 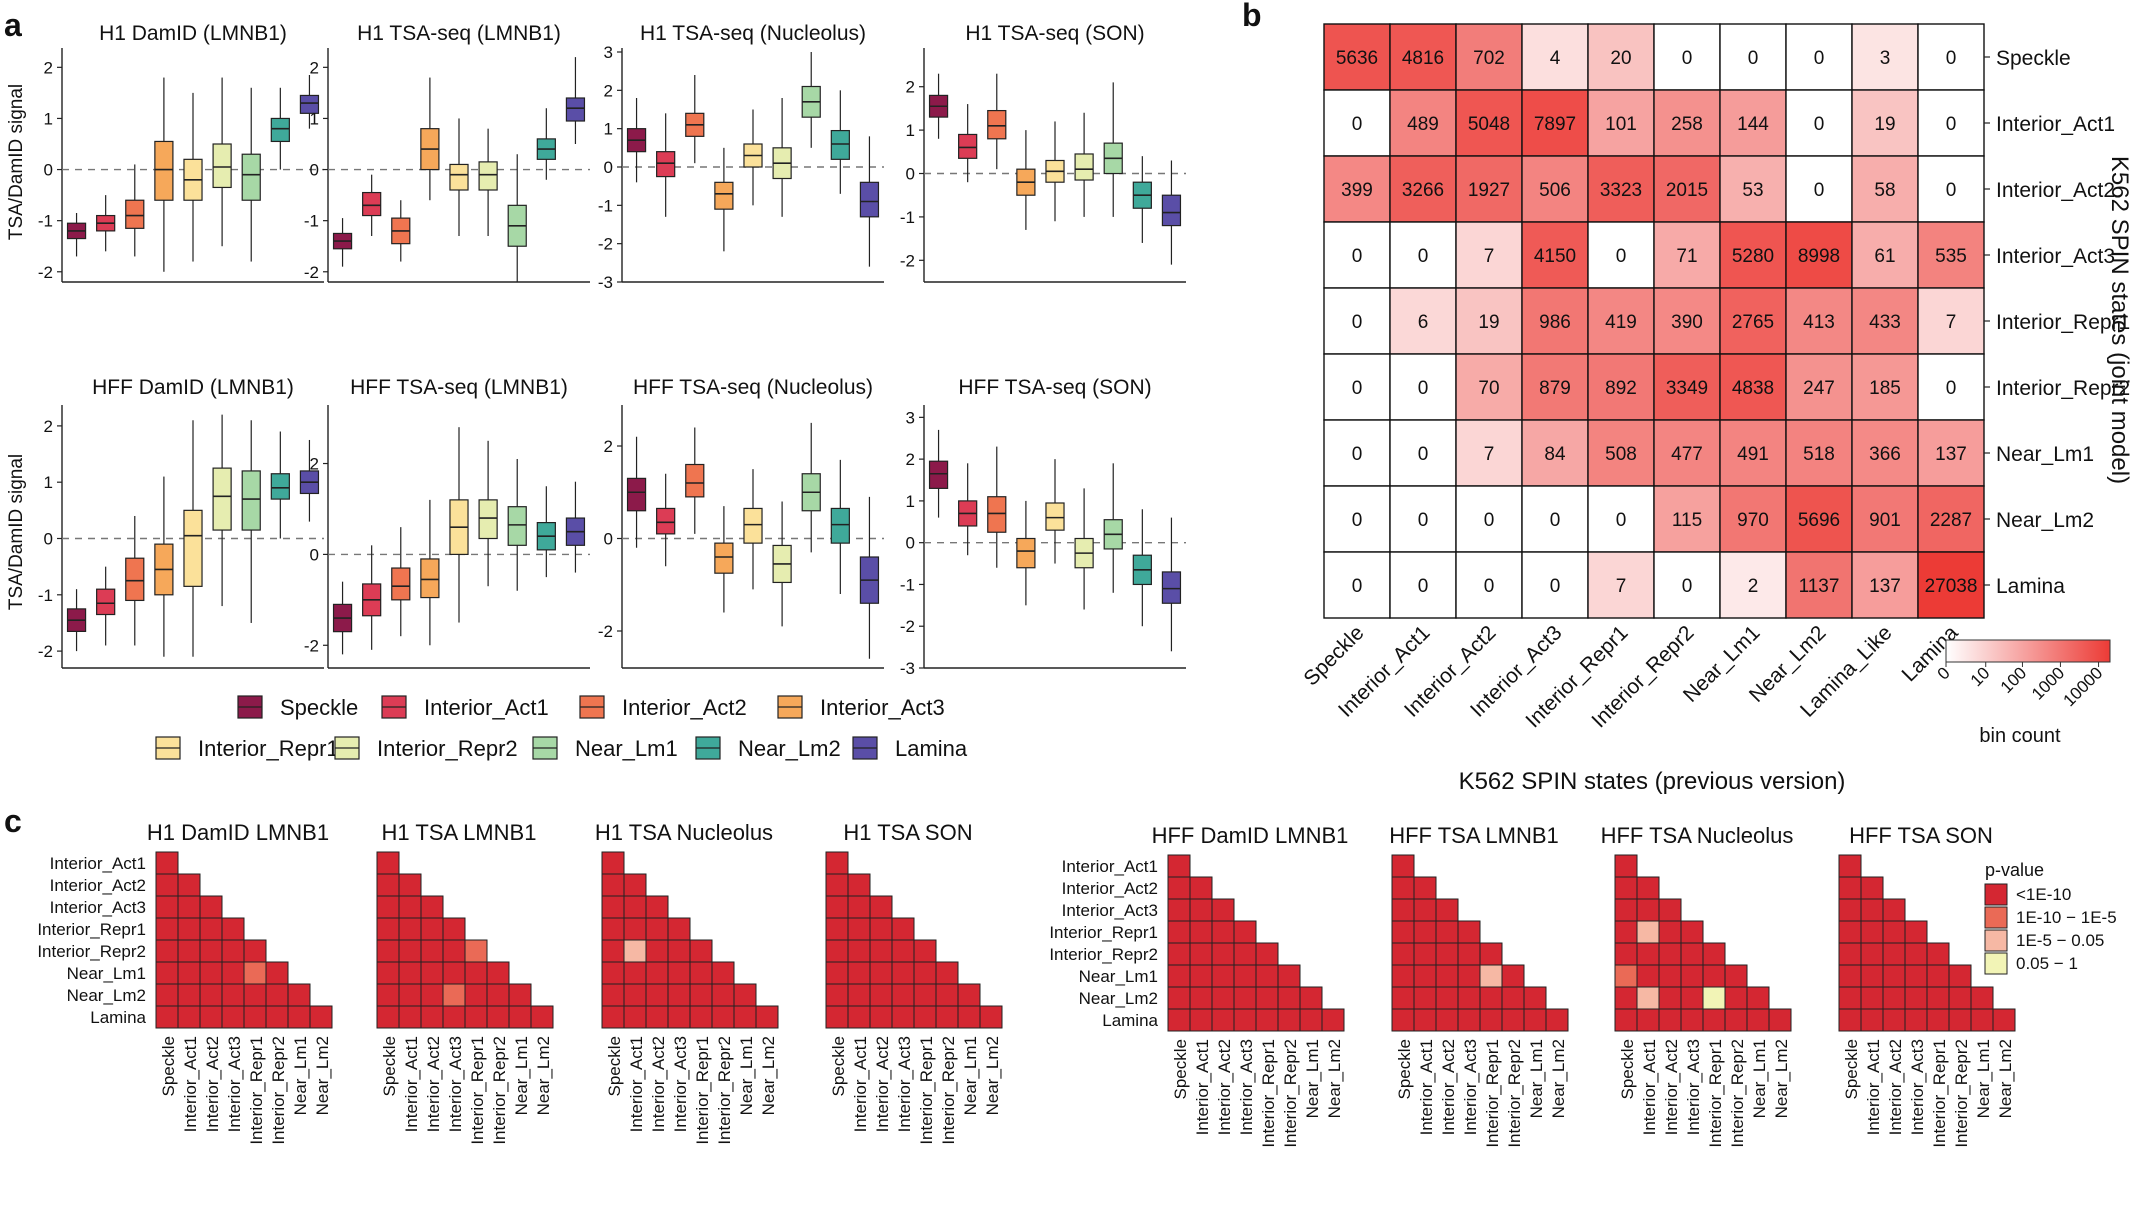 I want to click on pvalue-matrix-title: HFF TSA LMNB1, so click(x=1474, y=835).